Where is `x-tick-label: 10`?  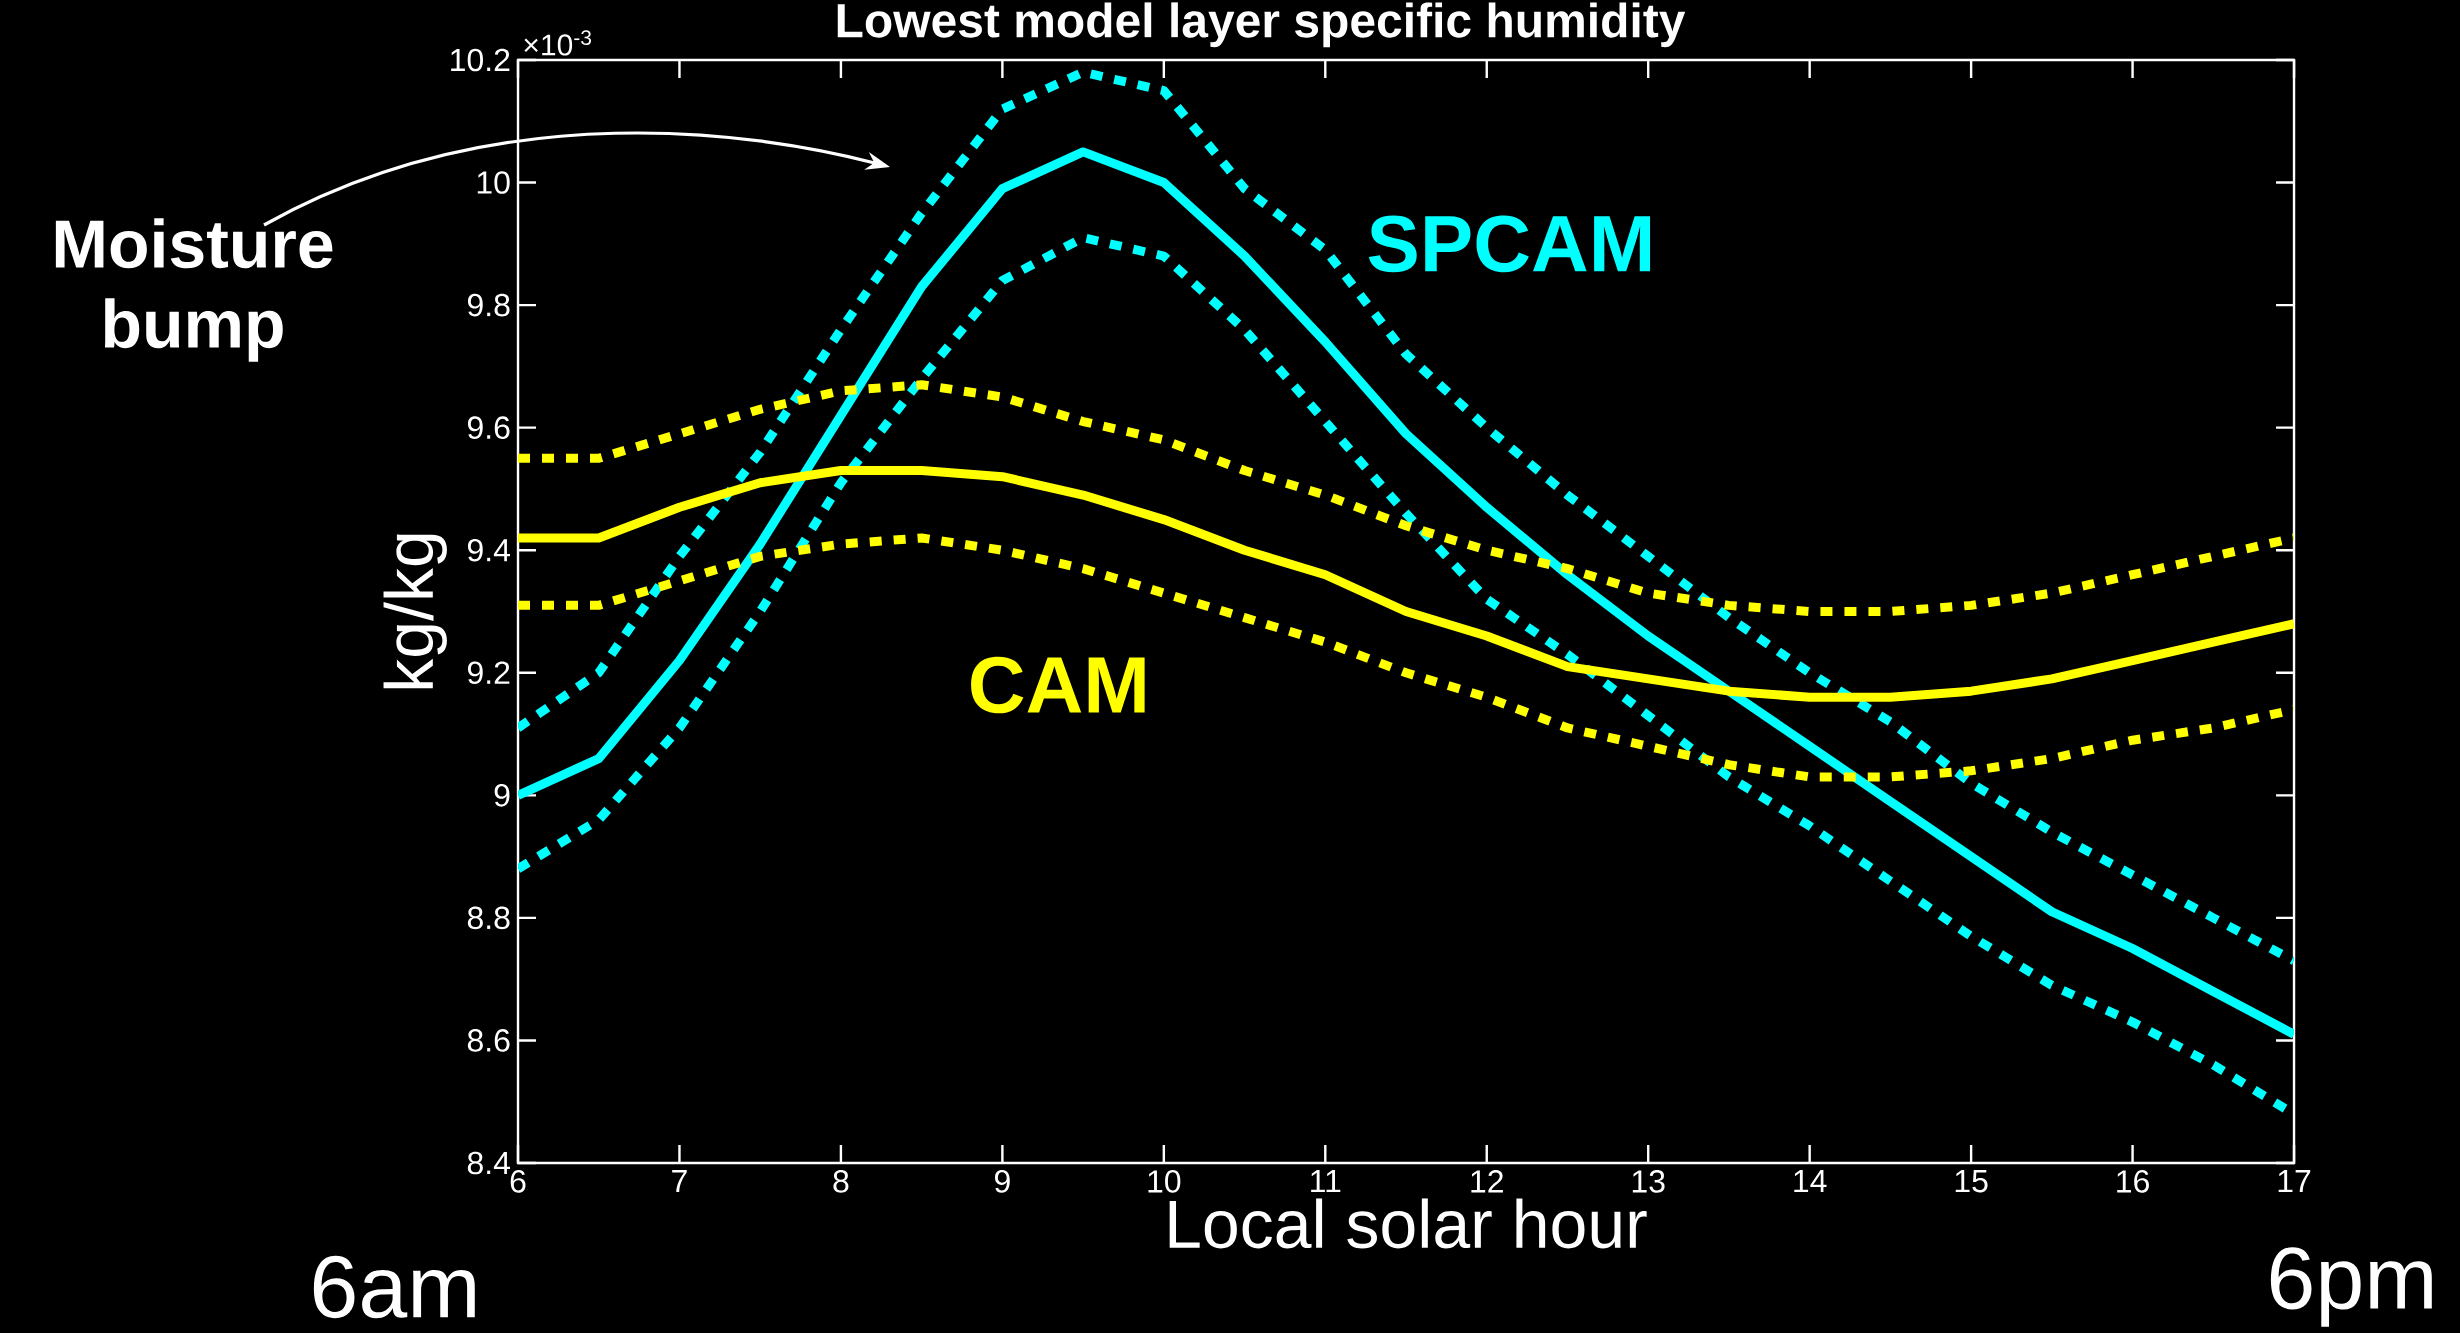 x-tick-label: 10 is located at coordinates (1164, 1181).